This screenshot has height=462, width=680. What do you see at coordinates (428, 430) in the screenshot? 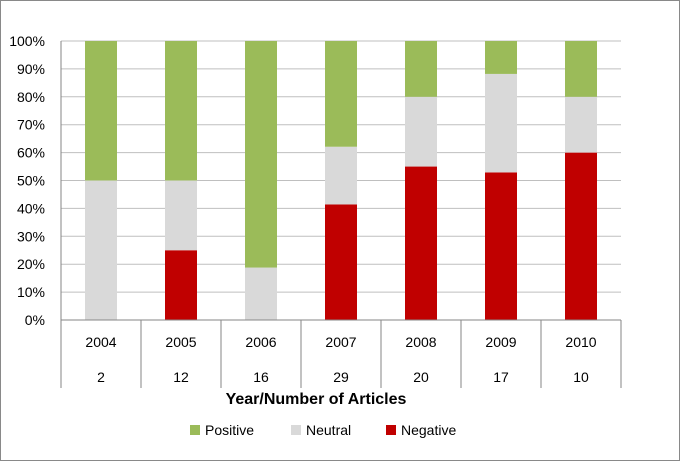
I see `legend-label-negative: Negative` at bounding box center [428, 430].